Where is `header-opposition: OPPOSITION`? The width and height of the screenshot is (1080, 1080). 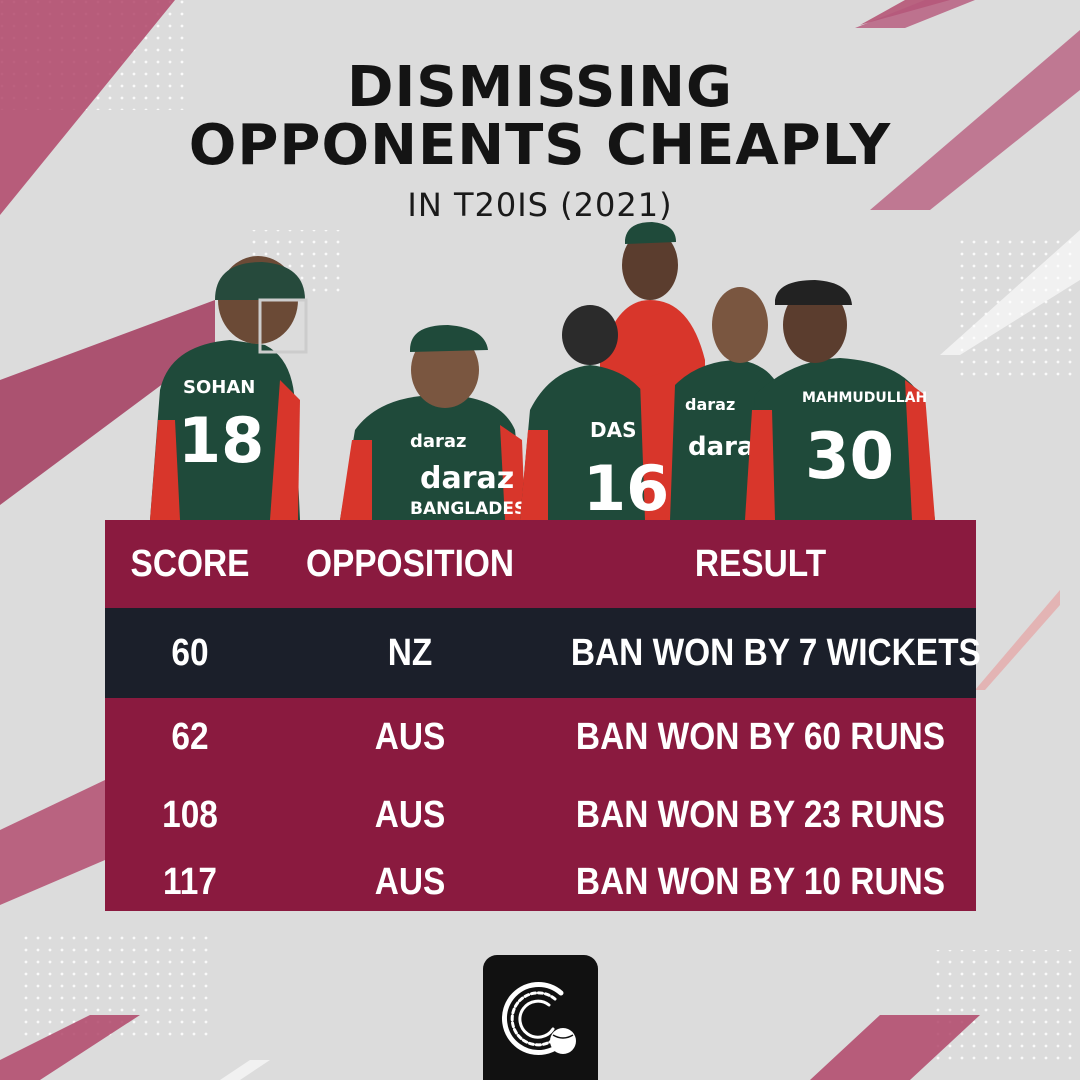 header-opposition: OPPOSITION is located at coordinates (410, 563).